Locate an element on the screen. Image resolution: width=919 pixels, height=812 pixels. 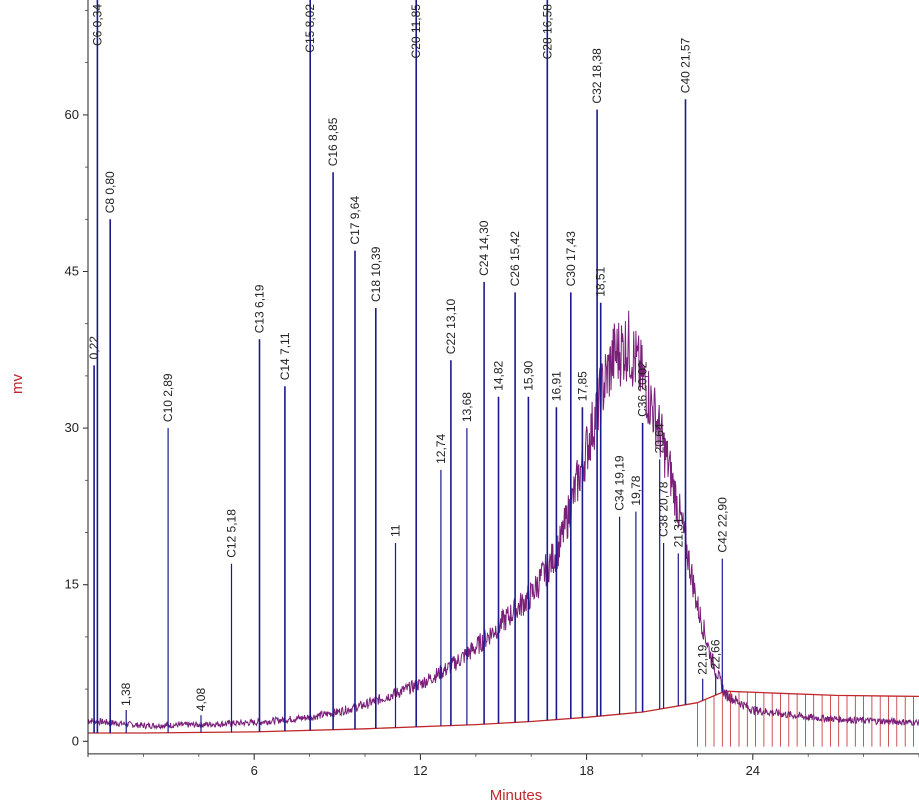
peak-label-0: C6 0,34 is located at coordinates (97, 25).